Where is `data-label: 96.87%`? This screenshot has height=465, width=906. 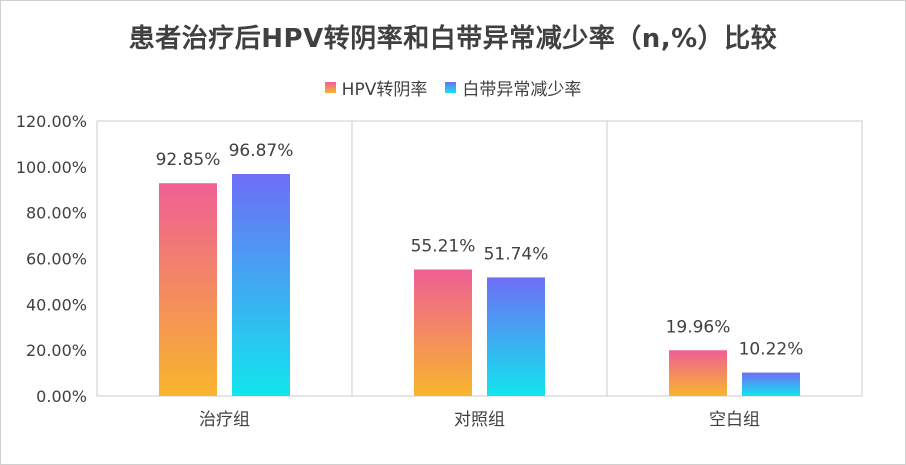
data-label: 96.87% is located at coordinates (261, 151).